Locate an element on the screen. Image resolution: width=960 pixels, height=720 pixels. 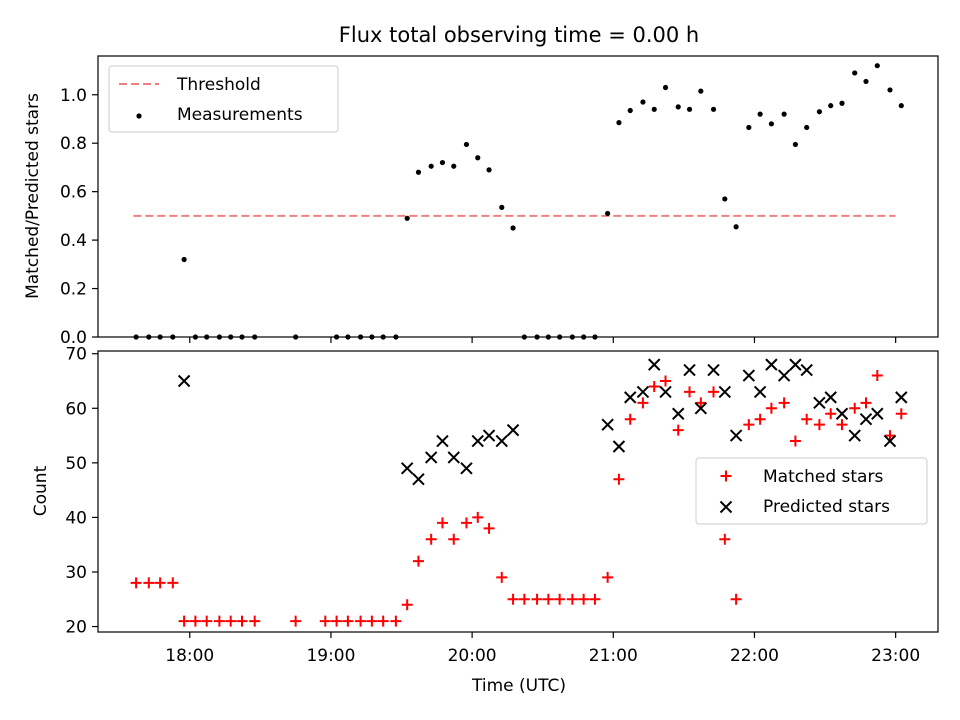
top-y-tick-label: 0.2 is located at coordinates (73, 290).